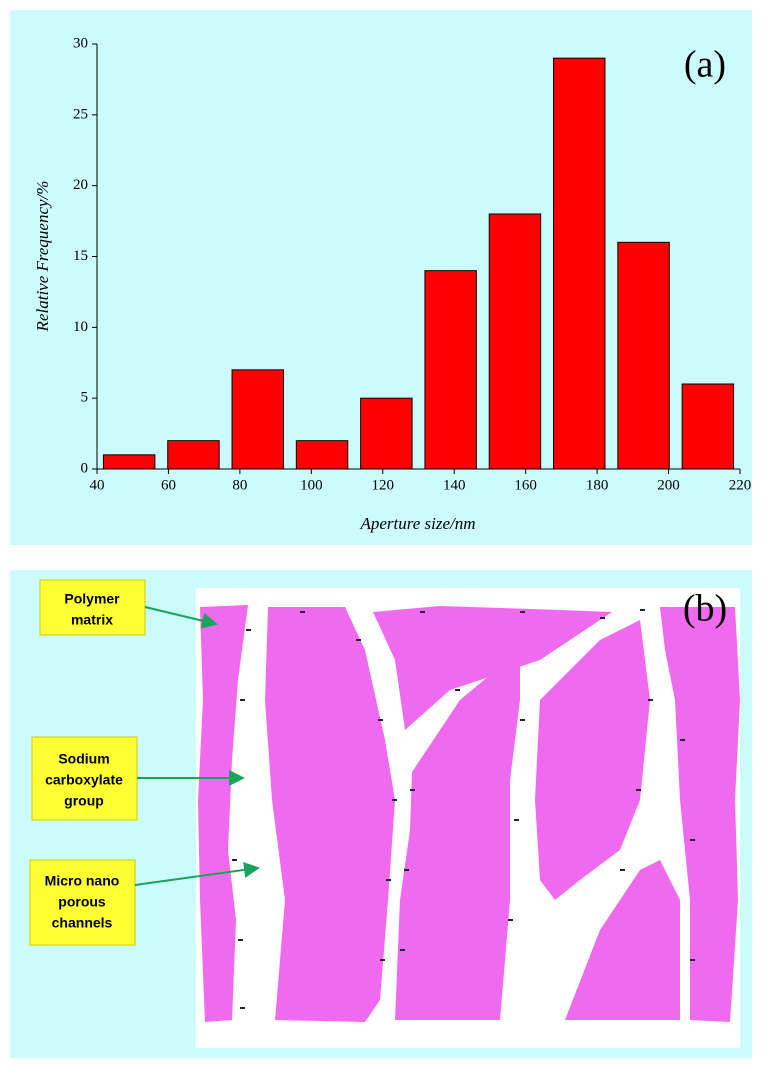 This screenshot has height=1066, width=764. I want to click on x-tick-label: 60, so click(168, 485).